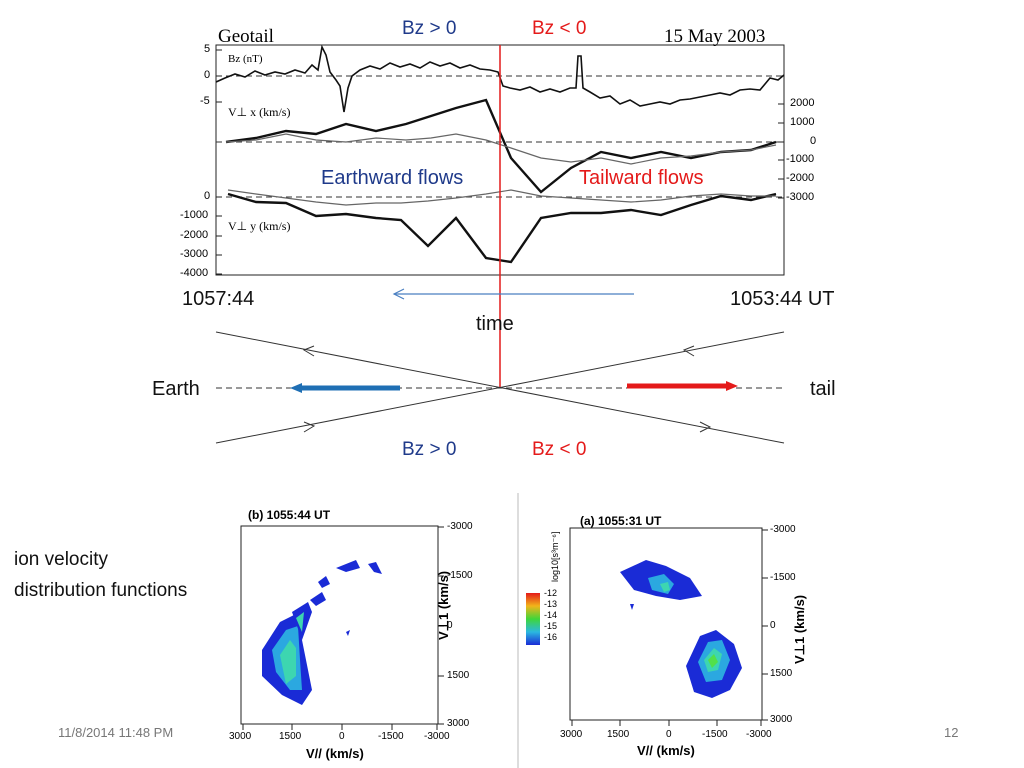  Describe the element at coordinates (507, 389) in the screenshot. I see `field-line-chevrons` at that location.